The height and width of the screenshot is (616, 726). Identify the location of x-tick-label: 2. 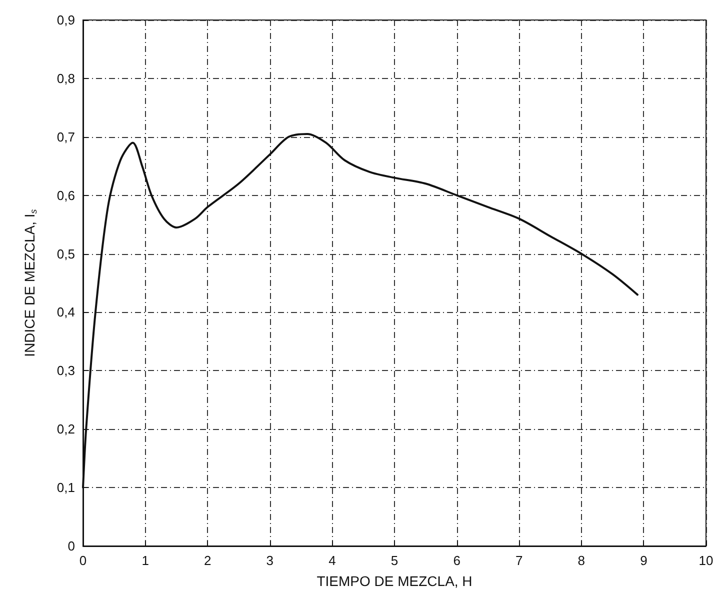
(208, 560).